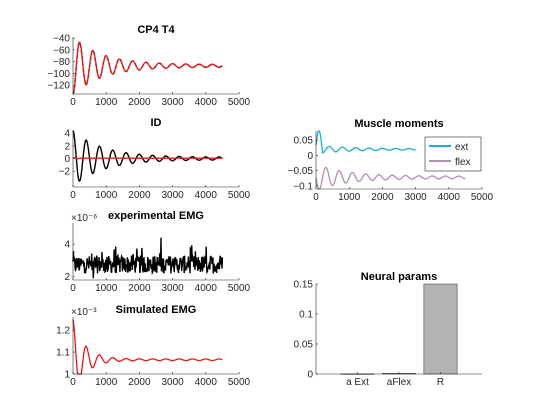 The image size is (560, 420). Describe the element at coordinates (440, 382) in the screenshot. I see `neural-x-tick-label: R` at that location.